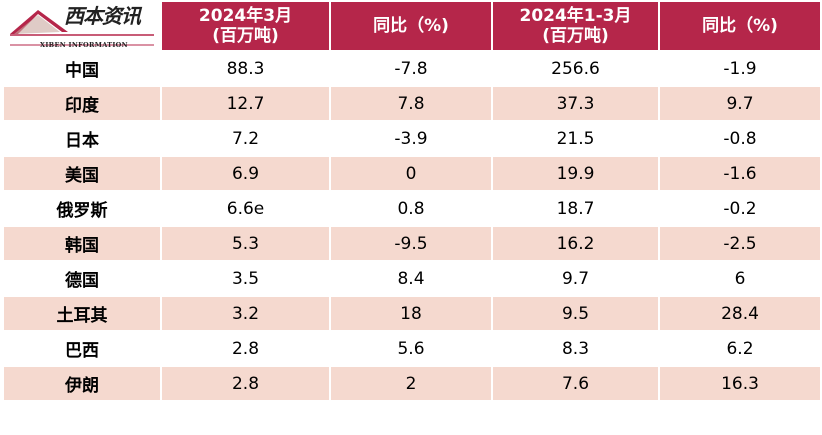 Image resolution: width=822 pixels, height=435 pixels. I want to click on march-yoy-cell: 0, so click(411, 173).